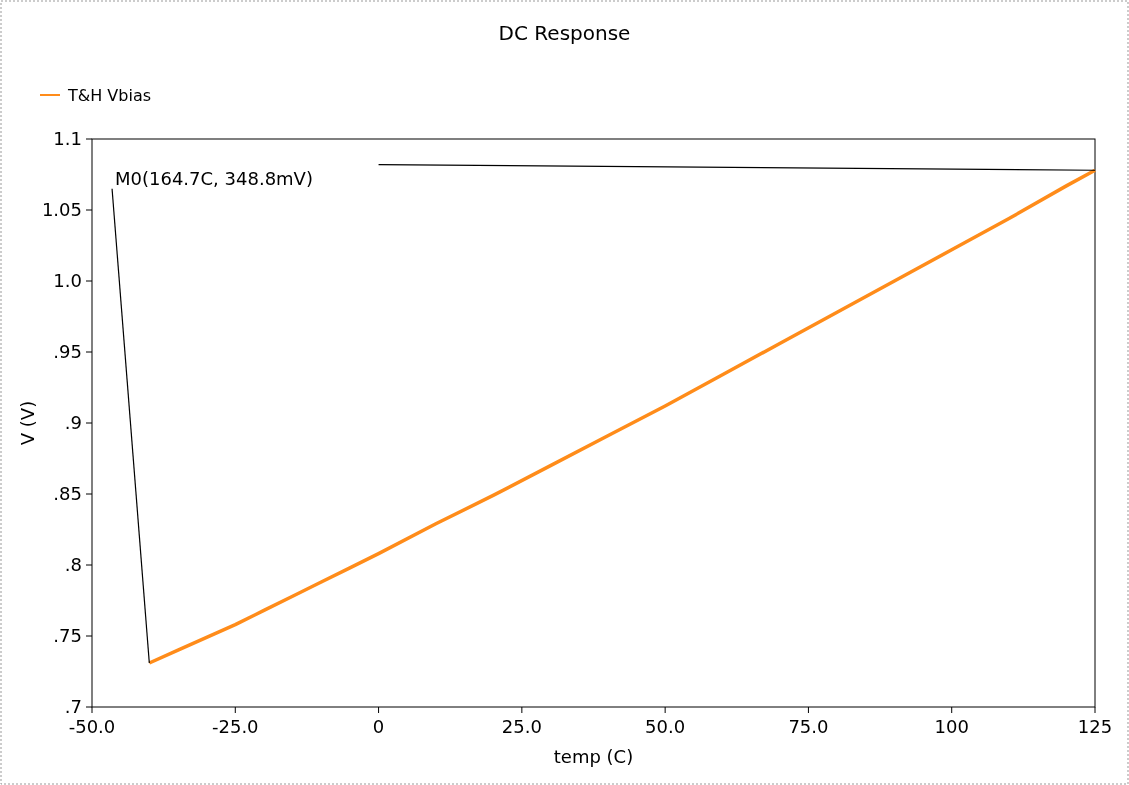 The height and width of the screenshot is (785, 1129). What do you see at coordinates (67, 280) in the screenshot?
I see `y-tick-label: 1.0` at bounding box center [67, 280].